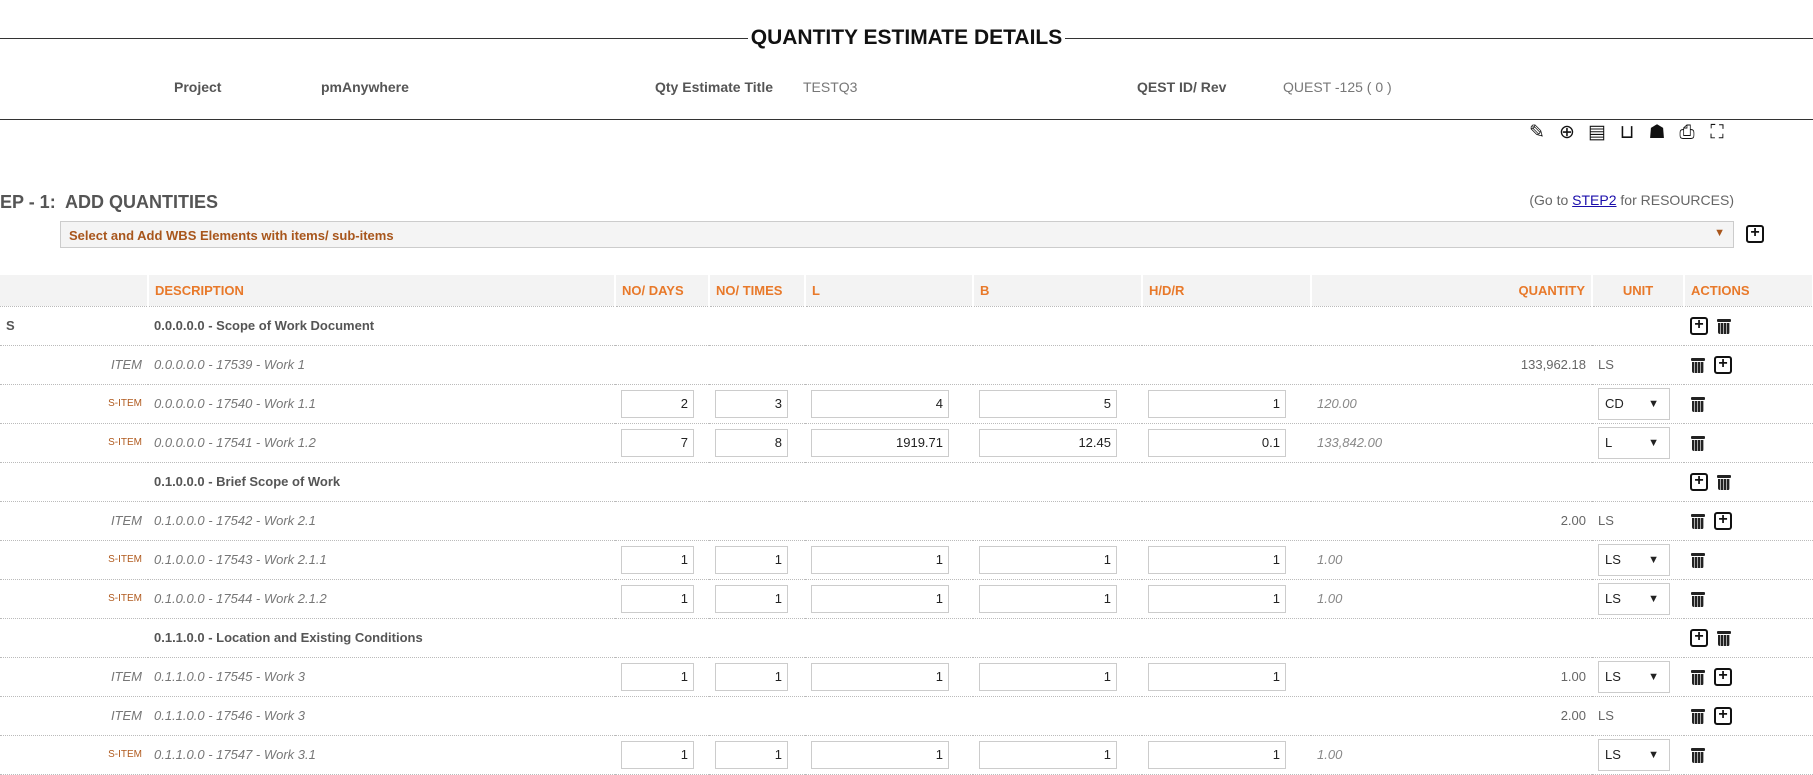 This screenshot has width=1813, height=775. What do you see at coordinates (1653, 754) in the screenshot?
I see `dropdown-arrow-icon: ▼` at bounding box center [1653, 754].